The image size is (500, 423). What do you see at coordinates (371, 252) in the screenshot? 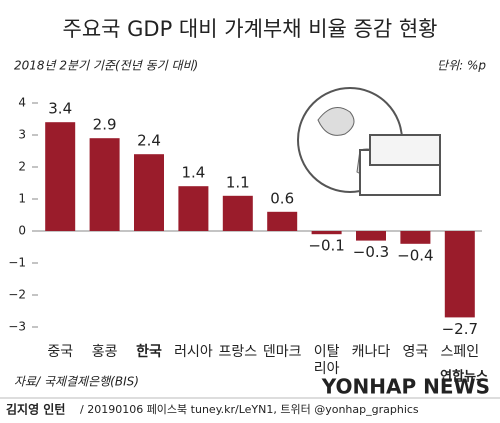
I see `value-label: −0.3` at bounding box center [371, 252].